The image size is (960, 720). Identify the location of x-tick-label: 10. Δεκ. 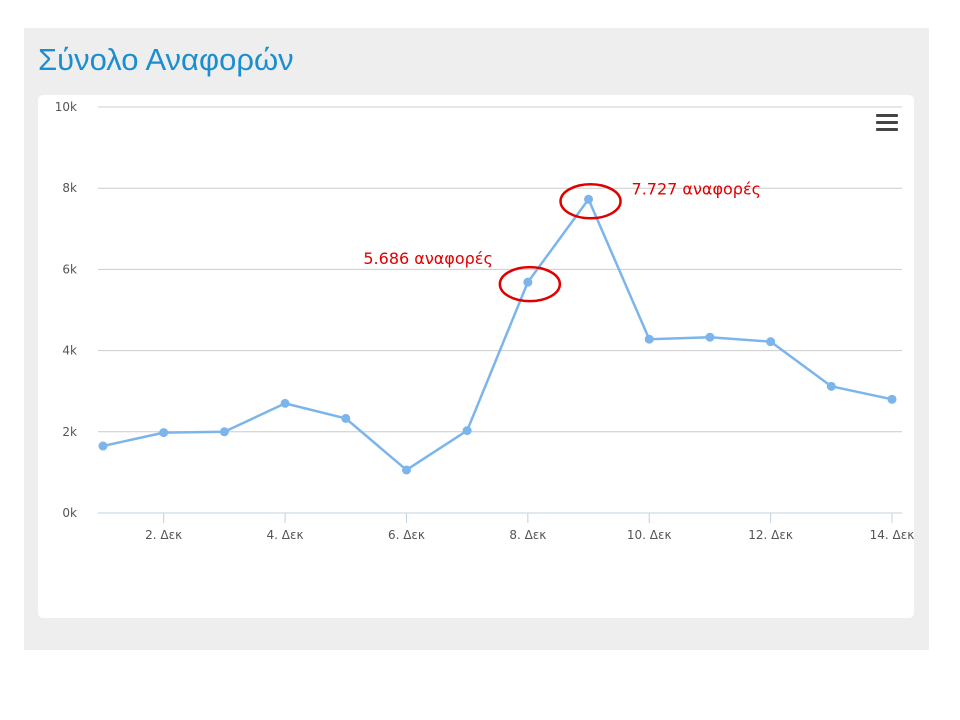
(649, 535).